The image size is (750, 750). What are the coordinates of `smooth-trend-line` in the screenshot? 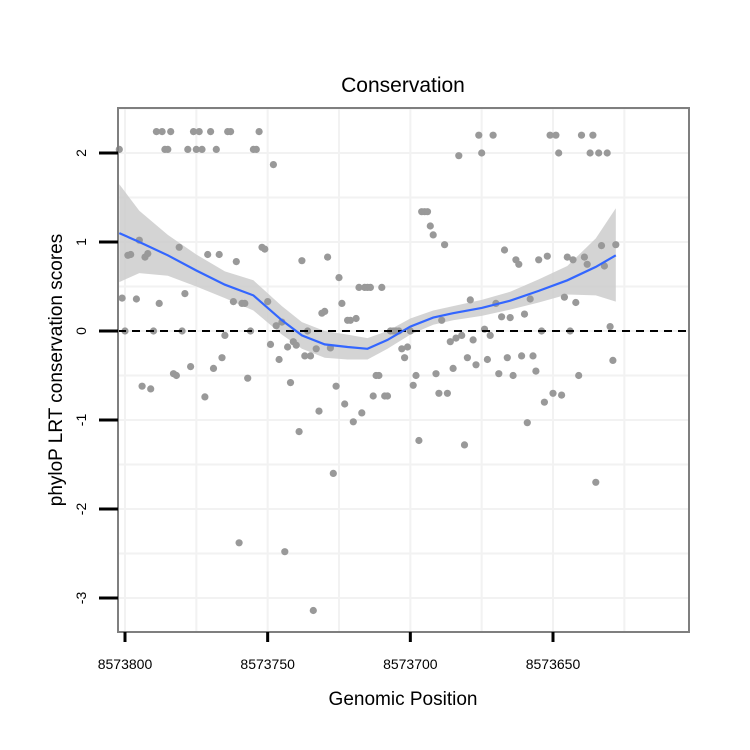 It's located at (367, 291).